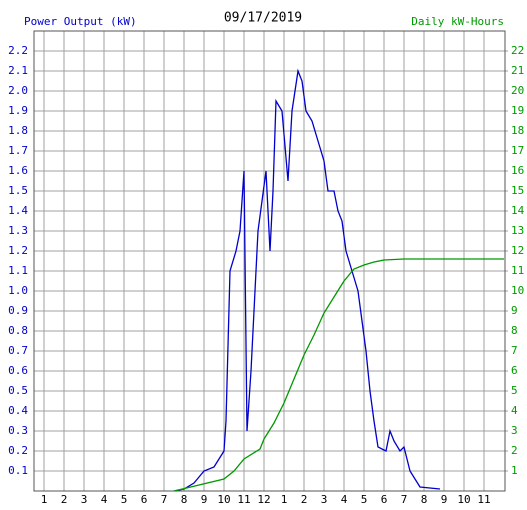 This screenshot has height=510, width=527. Describe the element at coordinates (517, 290) in the screenshot. I see `y2-tick-label: 10` at that location.